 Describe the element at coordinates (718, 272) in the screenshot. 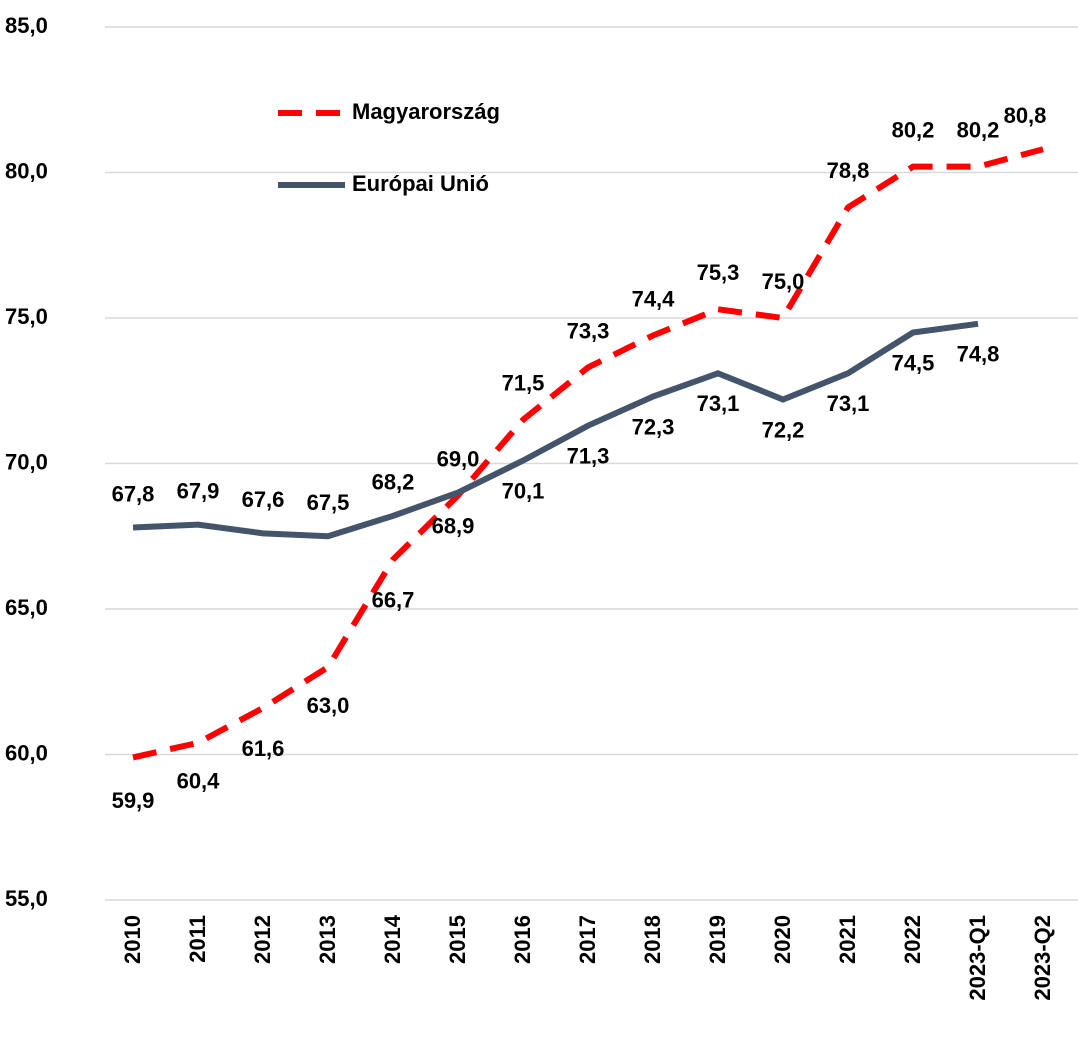

I see `data-label: 75,3` at that location.